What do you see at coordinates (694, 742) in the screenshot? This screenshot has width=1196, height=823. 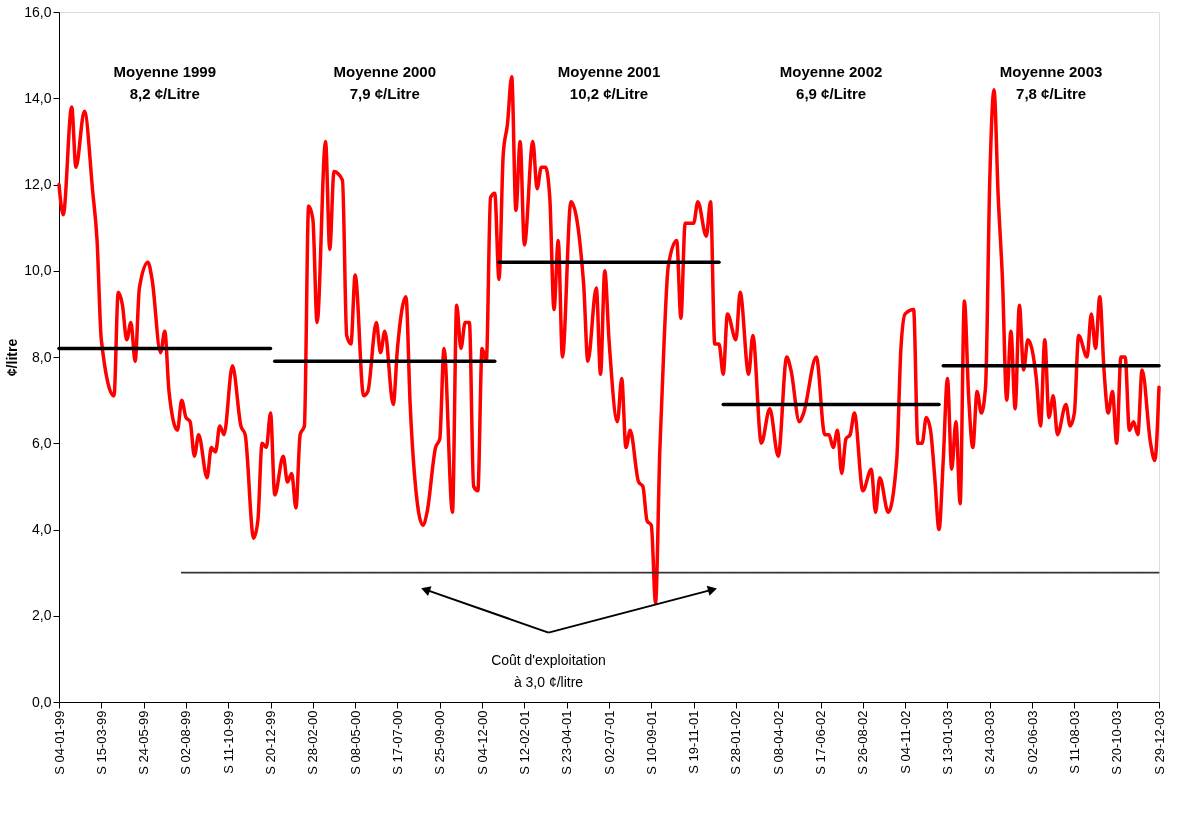 I see `x-tick-label: S 19-11-01` at bounding box center [694, 742].